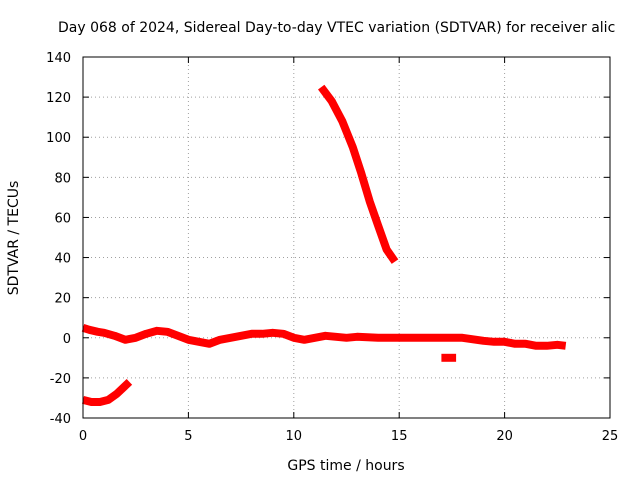 The image size is (640, 480). I want to click on y-tick-label: 120, so click(58, 98).